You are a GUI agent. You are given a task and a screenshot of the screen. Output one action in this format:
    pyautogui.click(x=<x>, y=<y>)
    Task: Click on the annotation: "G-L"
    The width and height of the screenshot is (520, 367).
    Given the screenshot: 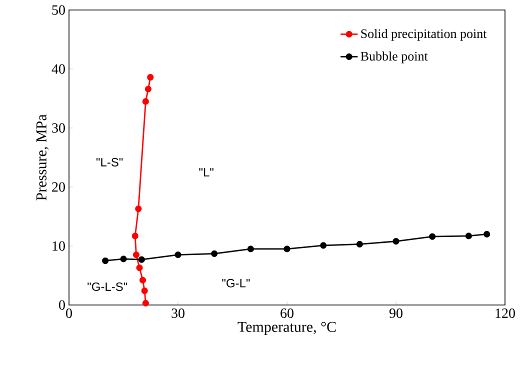 What is the action you would take?
    pyautogui.click(x=236, y=283)
    